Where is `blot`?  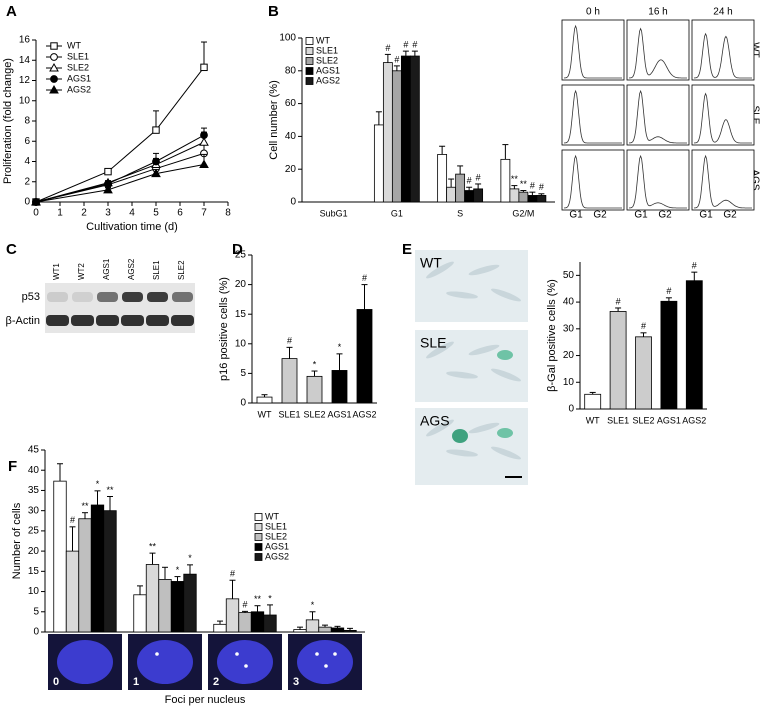
blot is located at coordinates (120, 308).